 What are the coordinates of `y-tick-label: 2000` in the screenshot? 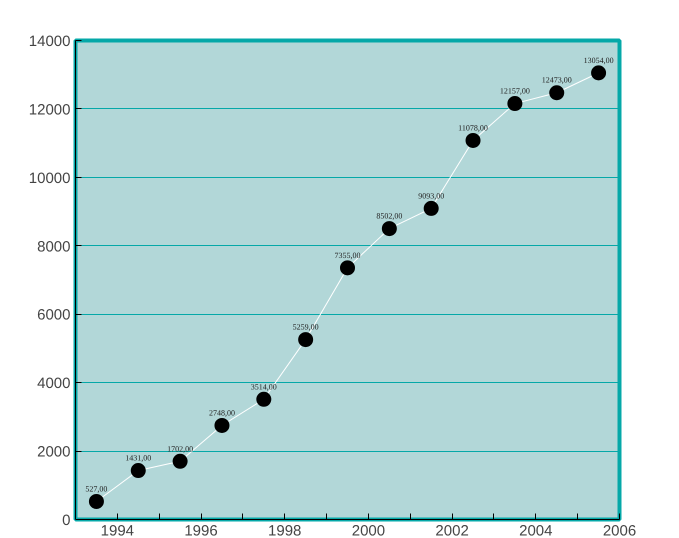 It's located at (54, 452).